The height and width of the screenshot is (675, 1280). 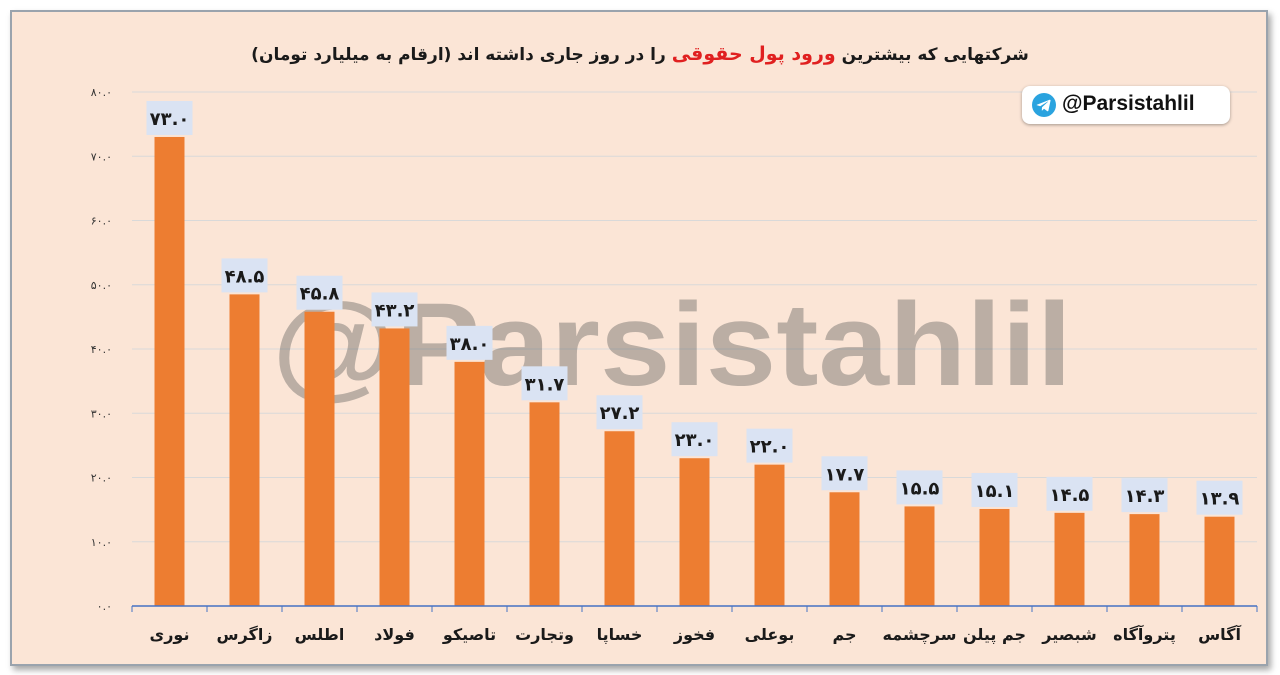 What do you see at coordinates (1219, 634) in the screenshot?
I see `category-label: آگاس` at bounding box center [1219, 634].